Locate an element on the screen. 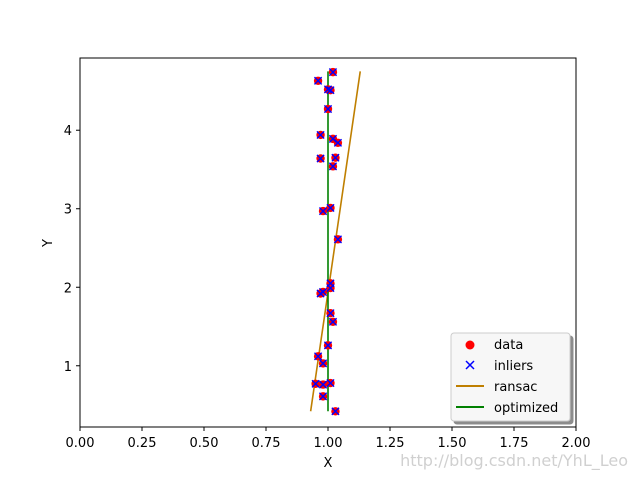  legend: data inliers ransac optimized is located at coordinates (510, 377).